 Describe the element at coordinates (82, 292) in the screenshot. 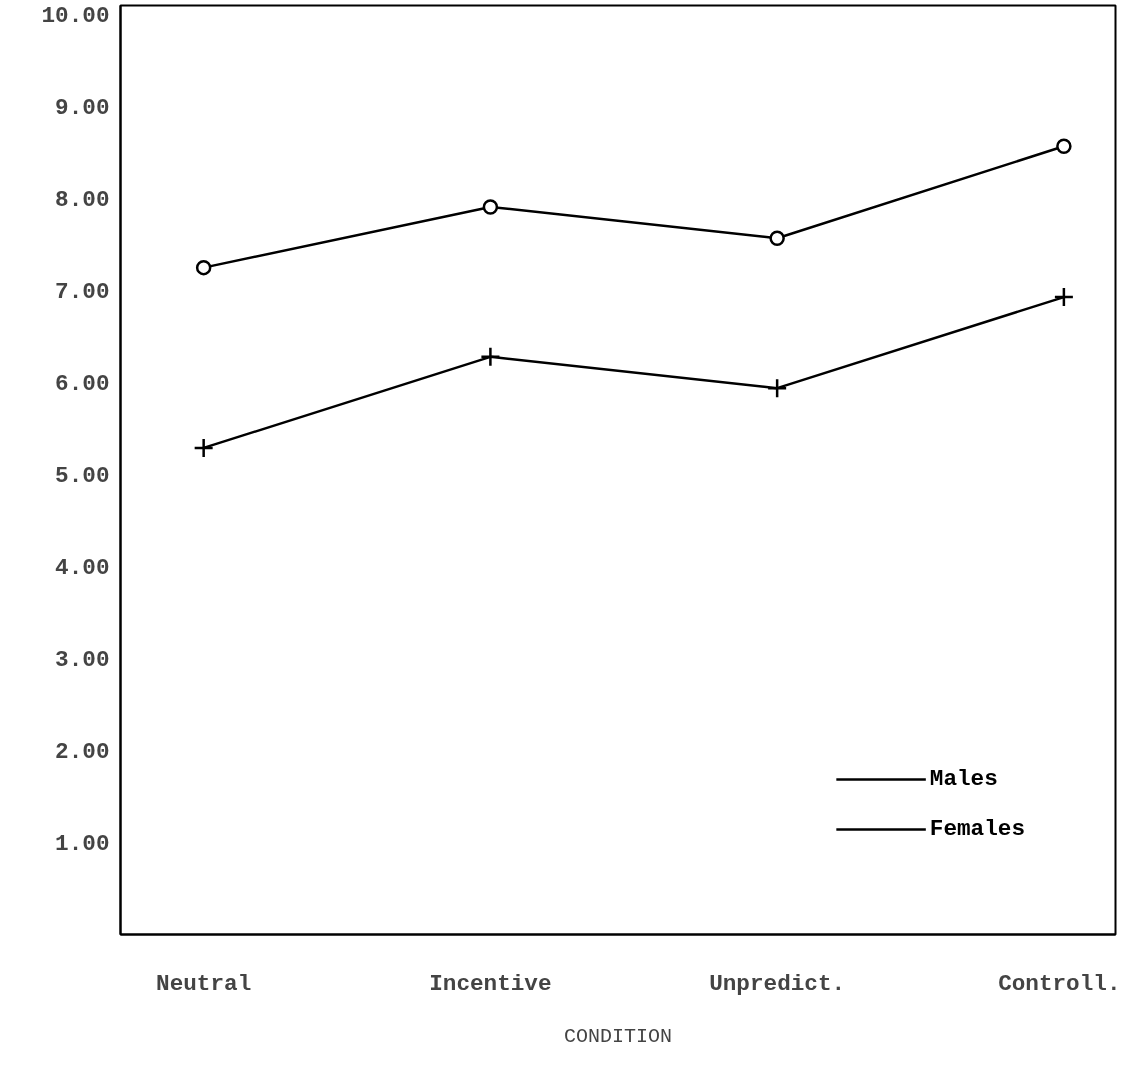

I see `y-tick-label: 7.00` at that location.